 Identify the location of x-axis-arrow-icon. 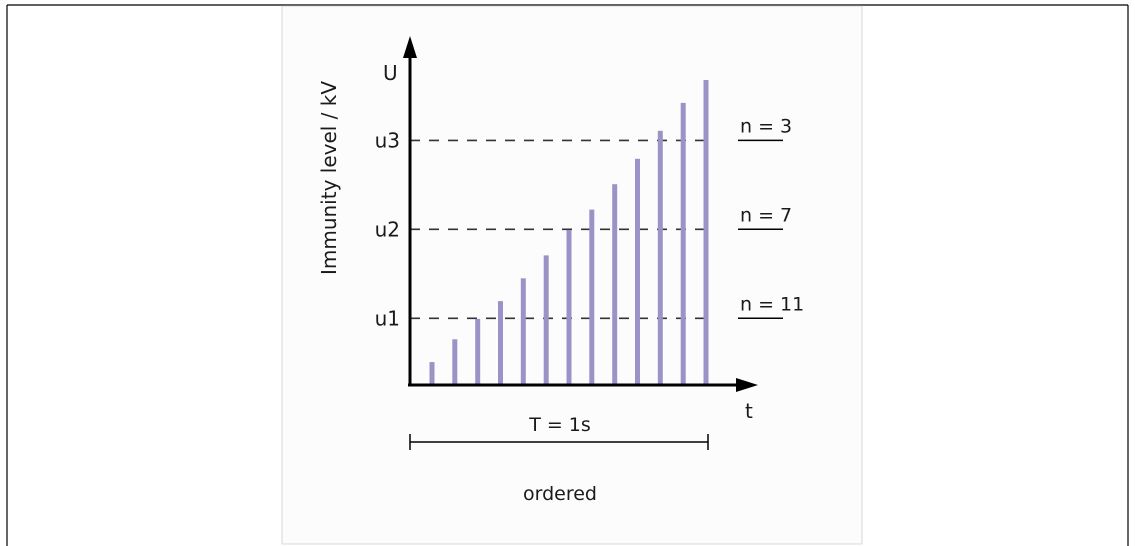
(747, 385).